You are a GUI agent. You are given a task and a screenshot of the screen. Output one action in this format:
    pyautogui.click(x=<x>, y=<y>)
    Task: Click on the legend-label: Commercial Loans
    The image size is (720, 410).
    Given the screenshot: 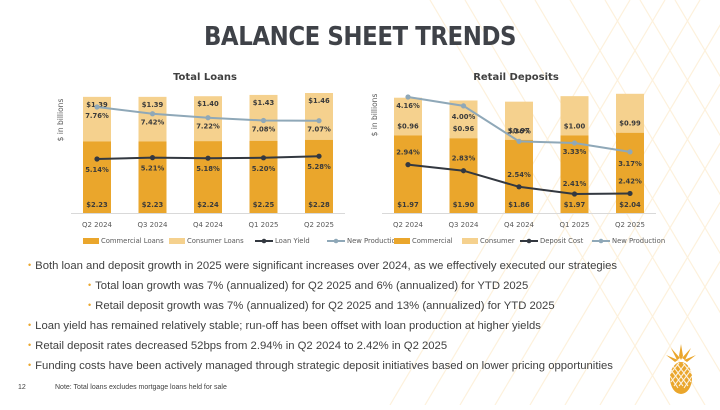 What is the action you would take?
    pyautogui.click(x=132, y=241)
    